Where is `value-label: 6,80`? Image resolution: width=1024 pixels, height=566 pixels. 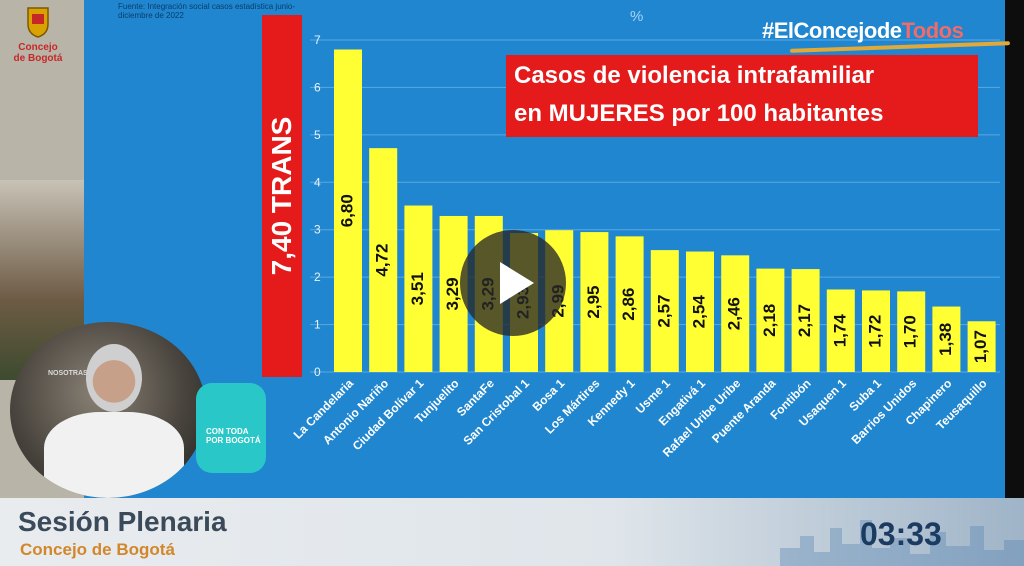 value-label: 6,80 is located at coordinates (346, 210).